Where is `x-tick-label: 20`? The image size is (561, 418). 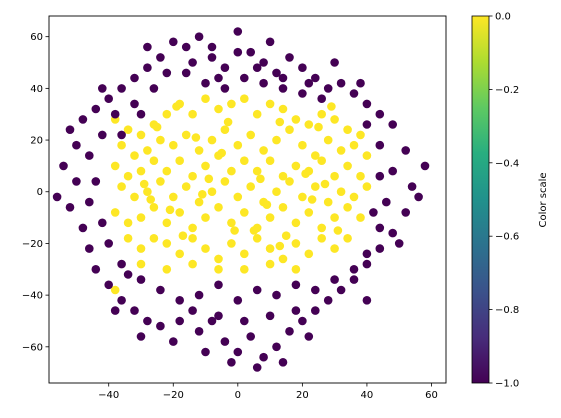
x-tick-label: 20 is located at coordinates (302, 395).